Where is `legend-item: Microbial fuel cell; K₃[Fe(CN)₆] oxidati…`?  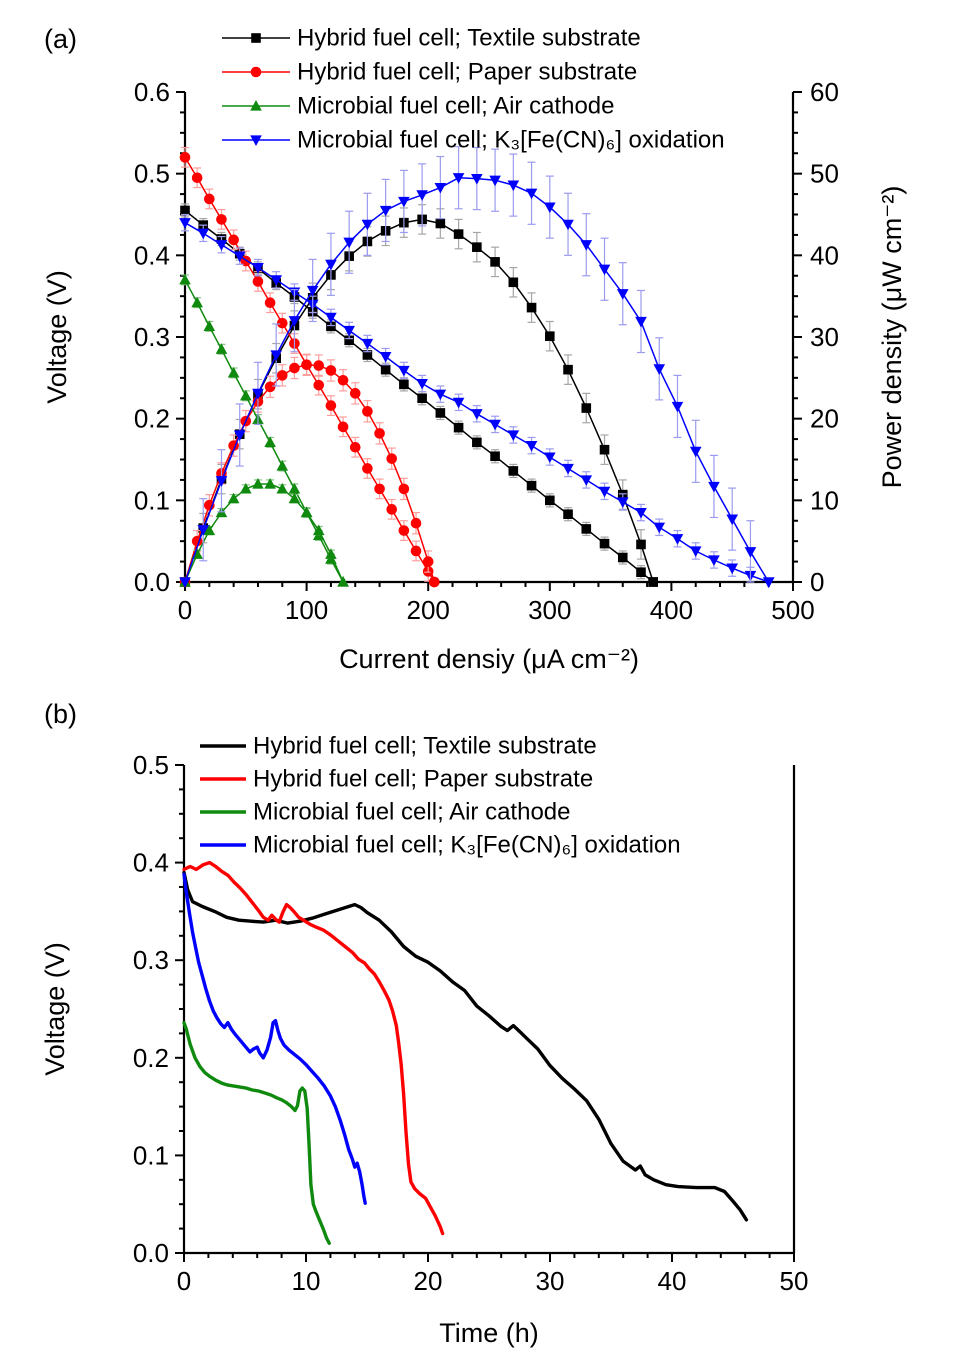
legend-item: Microbial fuel cell; K₃[Fe(CN)₆] oxidati… is located at coordinates (473, 140).